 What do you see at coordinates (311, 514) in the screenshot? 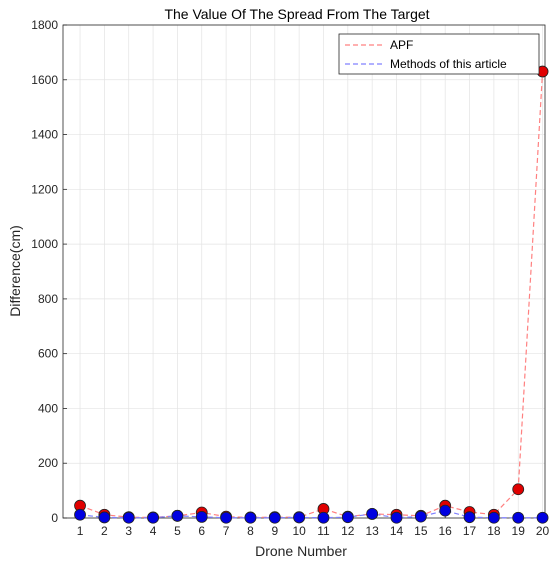
I see `series-methods` at bounding box center [311, 514].